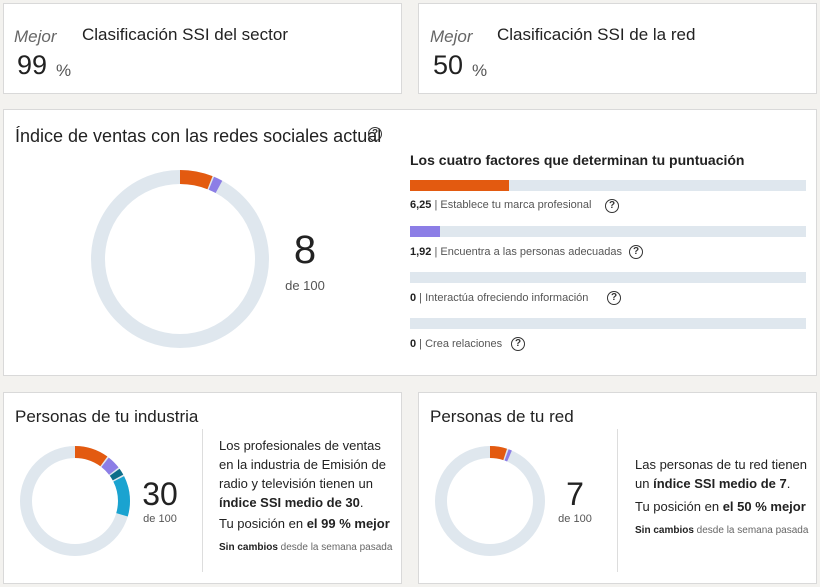  What do you see at coordinates (516, 205) in the screenshot?
I see `factor-name: Establece tu marca profesional` at bounding box center [516, 205].